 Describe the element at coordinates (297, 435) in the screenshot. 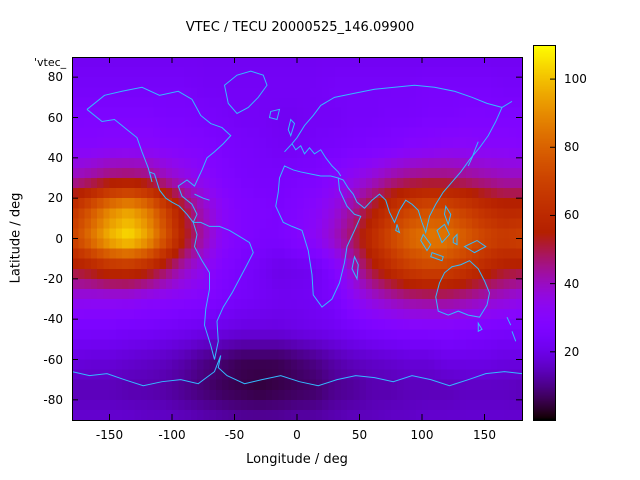

I see `x-tick-label: 0` at that location.